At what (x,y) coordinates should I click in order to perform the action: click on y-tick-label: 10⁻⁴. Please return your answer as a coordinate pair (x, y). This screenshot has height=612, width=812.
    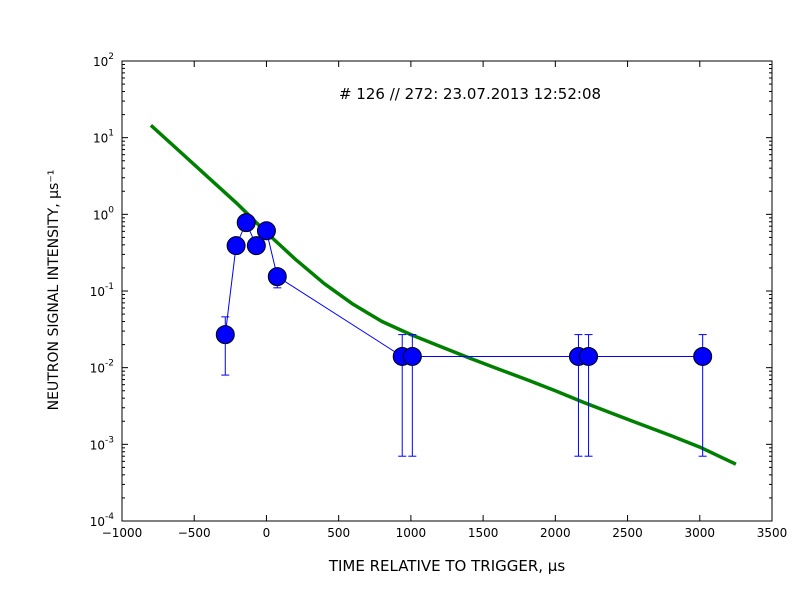
    Looking at the image, I should click on (102, 520).